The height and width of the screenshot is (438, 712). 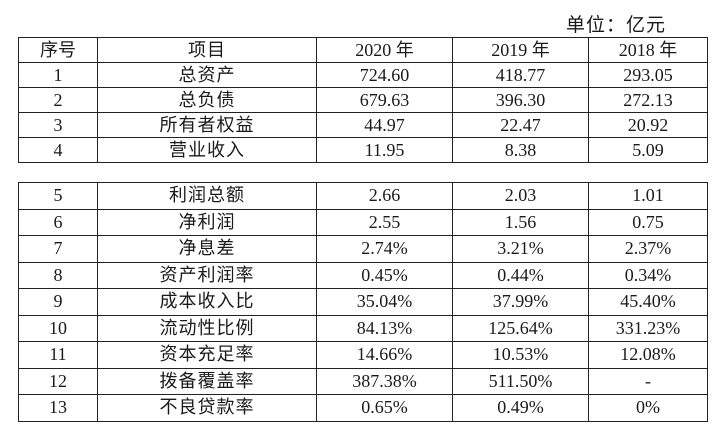 I want to click on value-2020: 679.63, so click(x=384, y=100).